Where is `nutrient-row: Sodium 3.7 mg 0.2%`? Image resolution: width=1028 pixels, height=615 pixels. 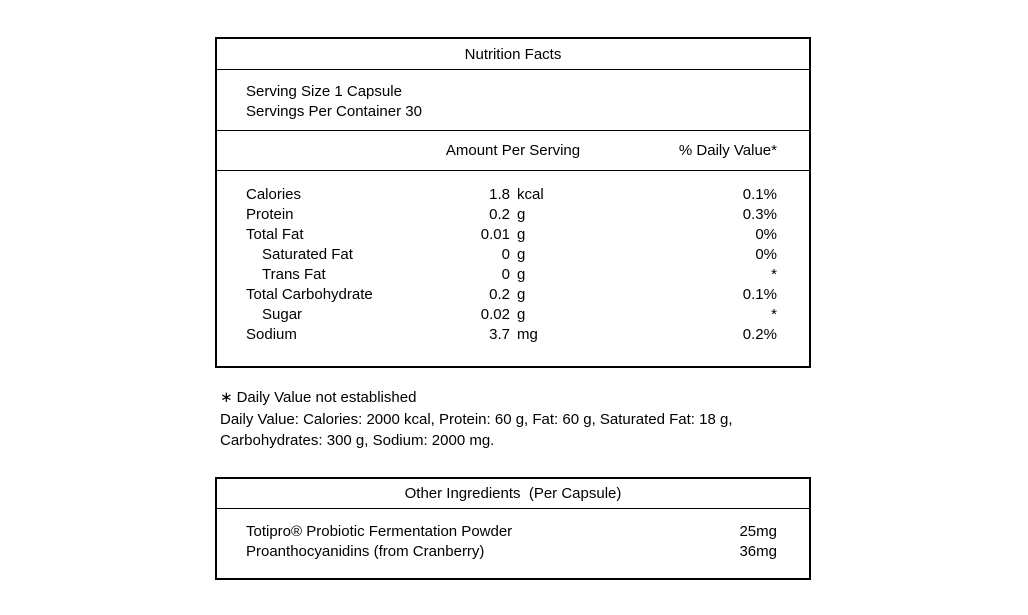
nutrient-row: Sodium 3.7 mg 0.2% is located at coordinates (513, 335).